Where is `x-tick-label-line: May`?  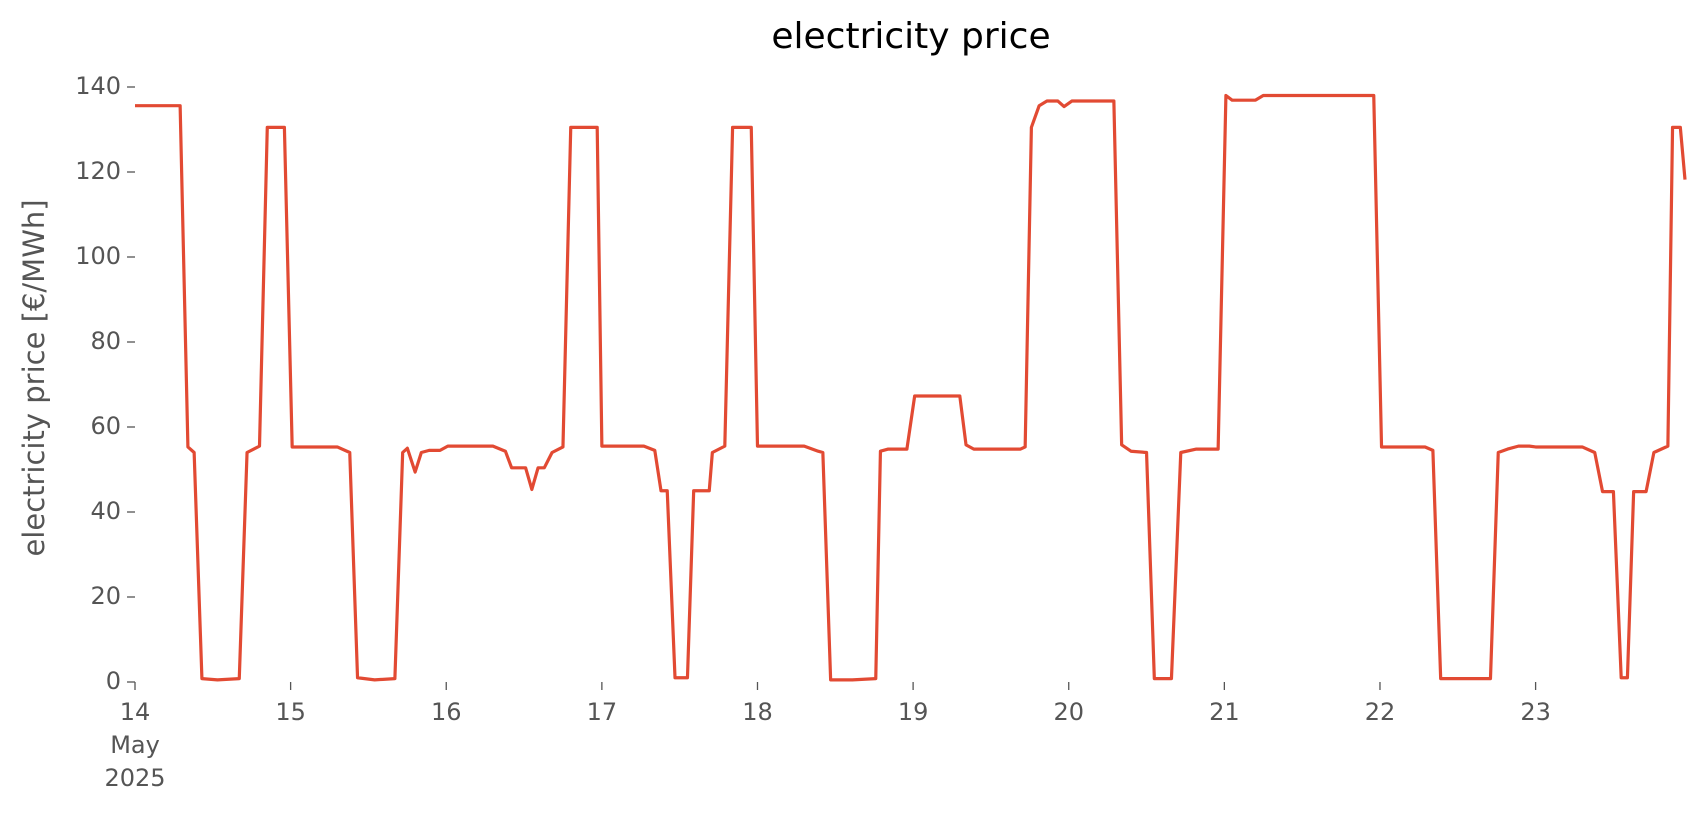
x-tick-label-line: May is located at coordinates (135, 745).